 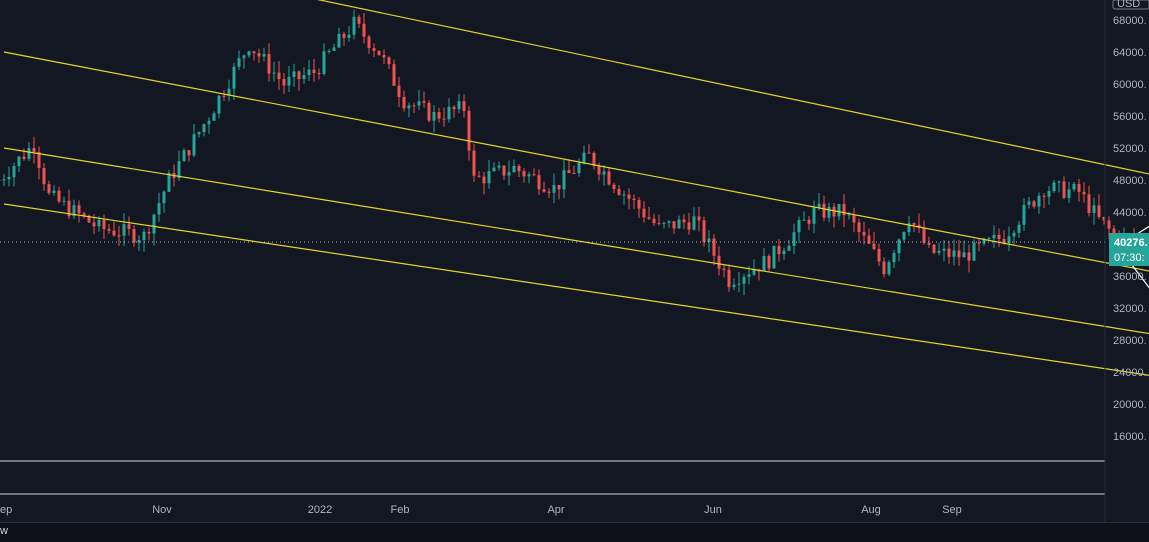 I want to click on price-tick-label: 36000., so click(x=1130, y=277).